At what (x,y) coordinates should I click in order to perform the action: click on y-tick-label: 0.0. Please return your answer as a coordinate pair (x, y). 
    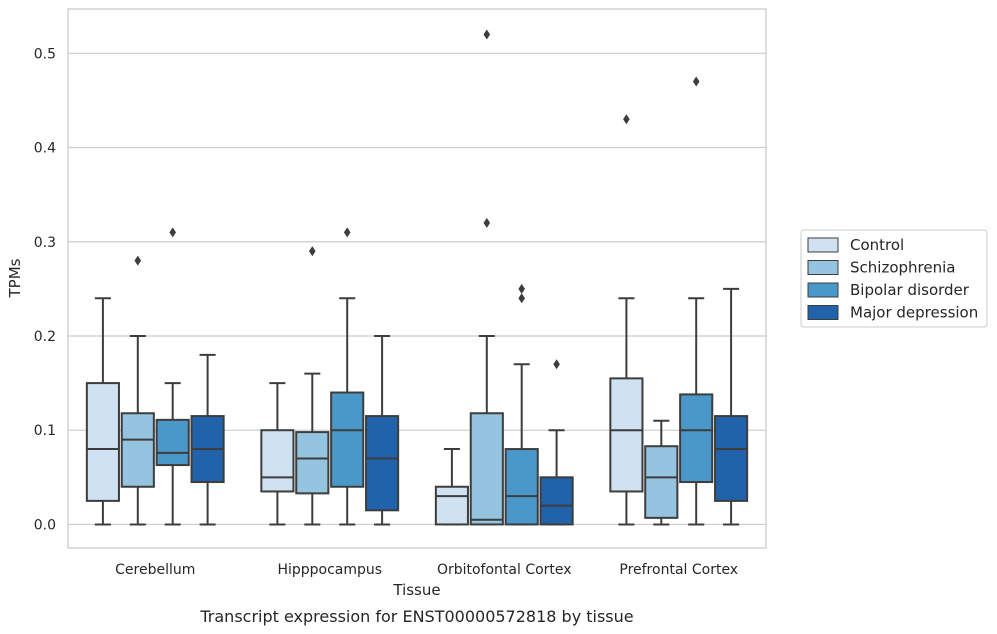
    Looking at the image, I should click on (45, 525).